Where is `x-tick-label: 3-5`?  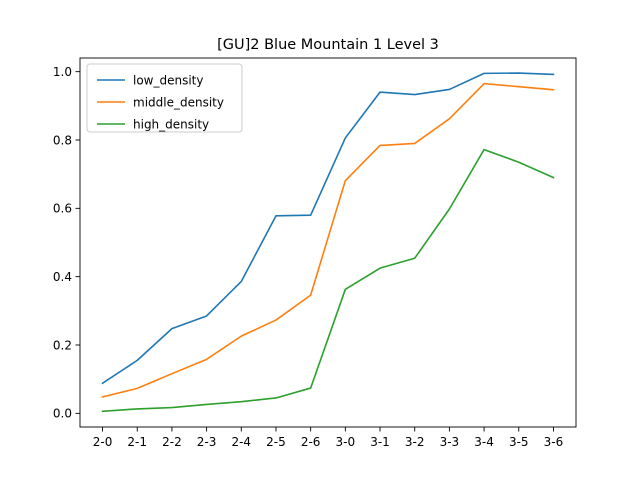
x-tick-label: 3-5 is located at coordinates (519, 442).